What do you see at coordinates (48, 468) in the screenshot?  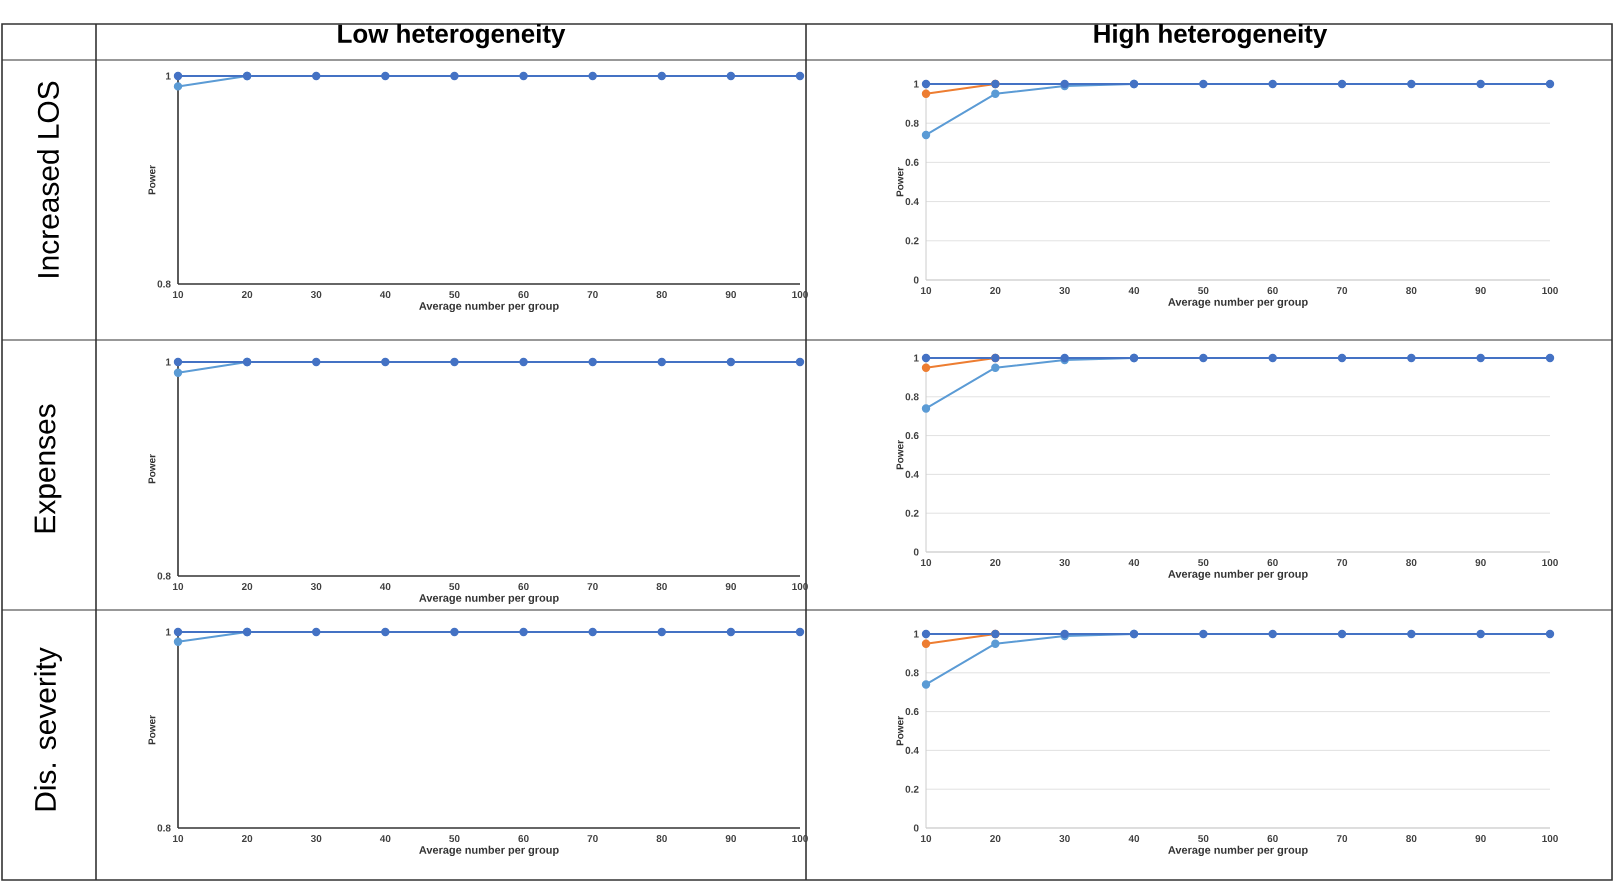 I see `text: Expenses` at bounding box center [48, 468].